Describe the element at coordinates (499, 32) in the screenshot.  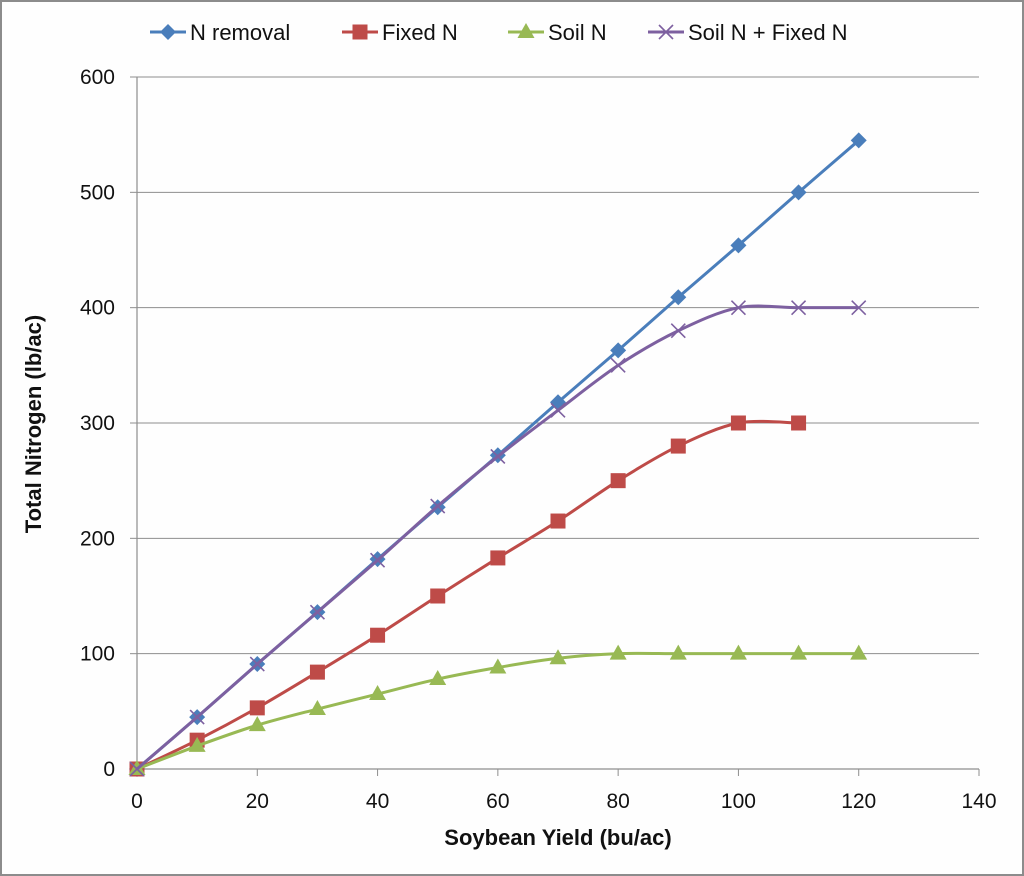
I see `legend: N removal Fixed N Soil N Soil N + Fixed N` at that location.